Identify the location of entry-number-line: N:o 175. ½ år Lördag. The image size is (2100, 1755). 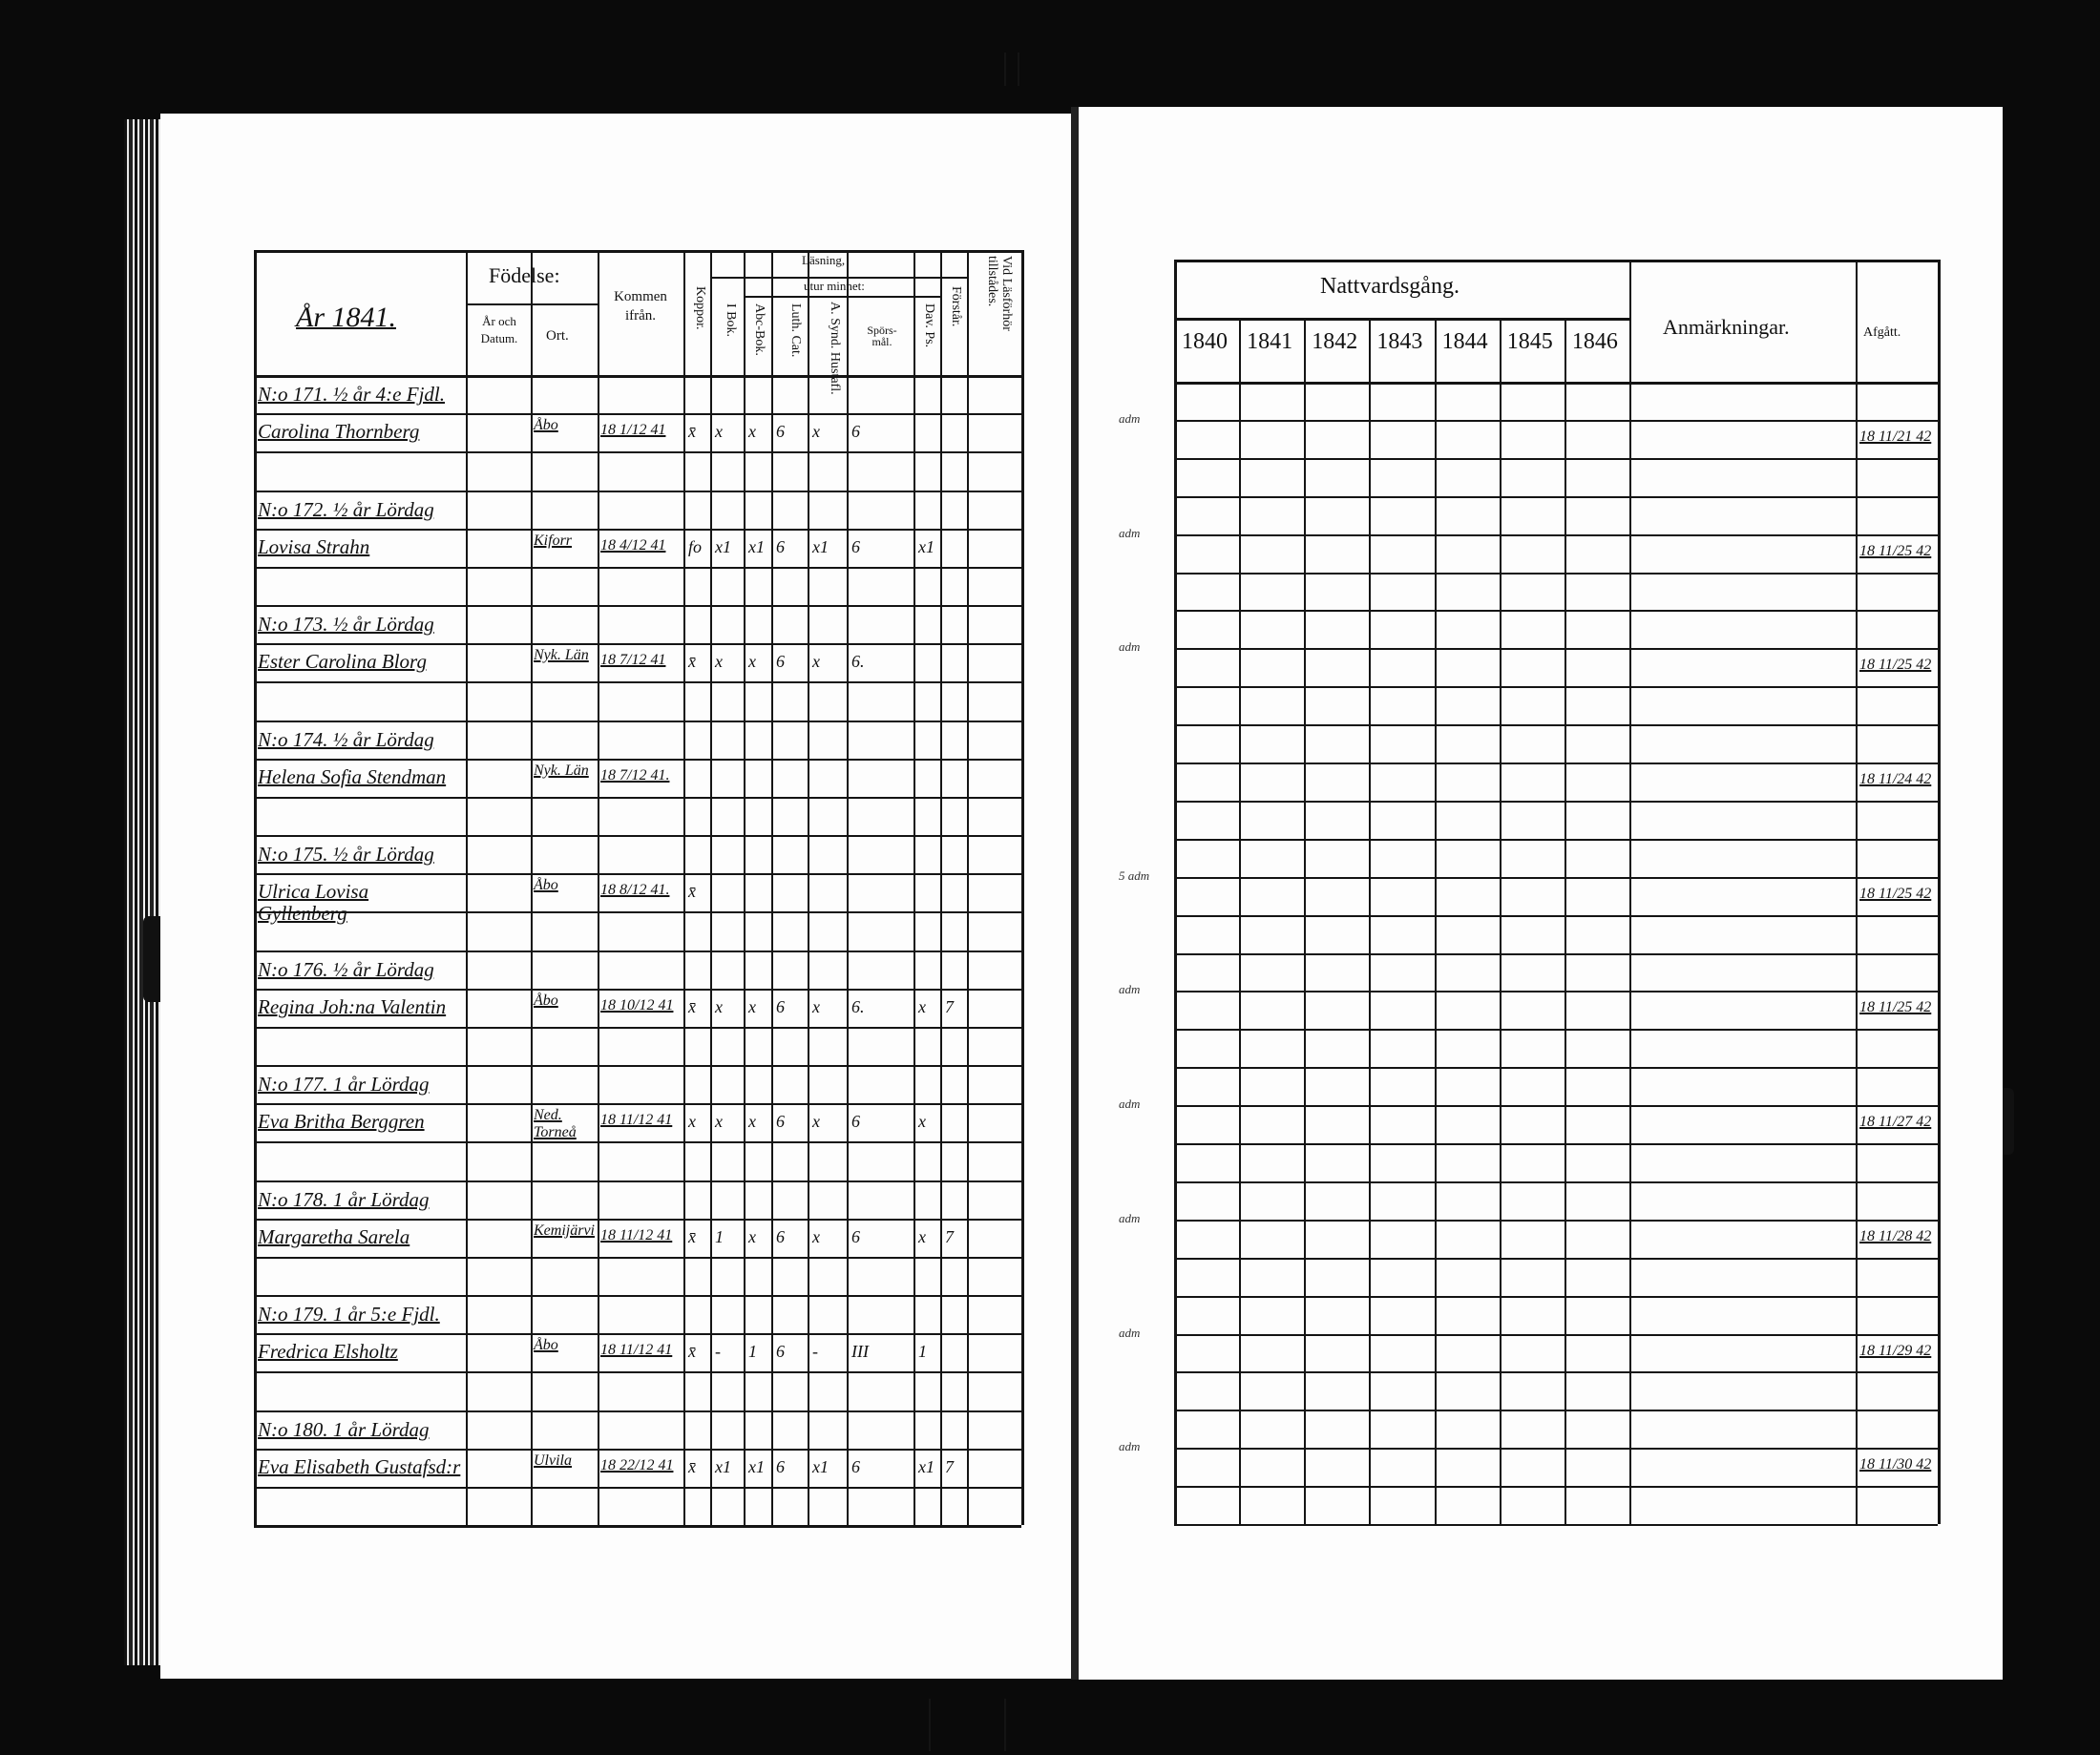
(346, 854).